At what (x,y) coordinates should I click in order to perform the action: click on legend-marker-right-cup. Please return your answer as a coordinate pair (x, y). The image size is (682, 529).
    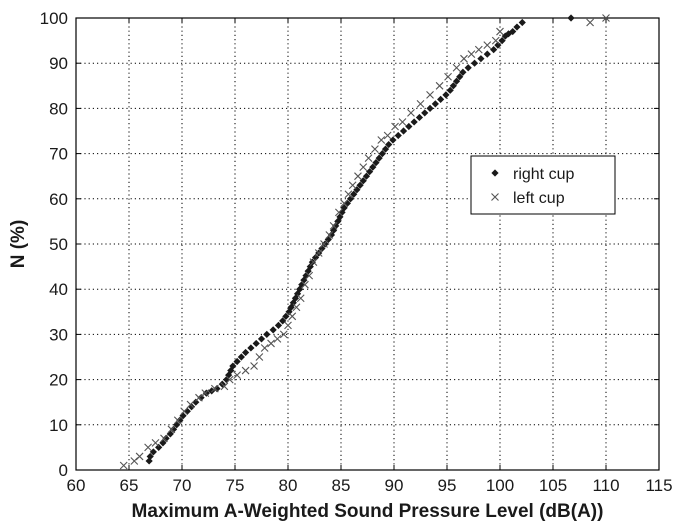
    Looking at the image, I should click on (495, 173).